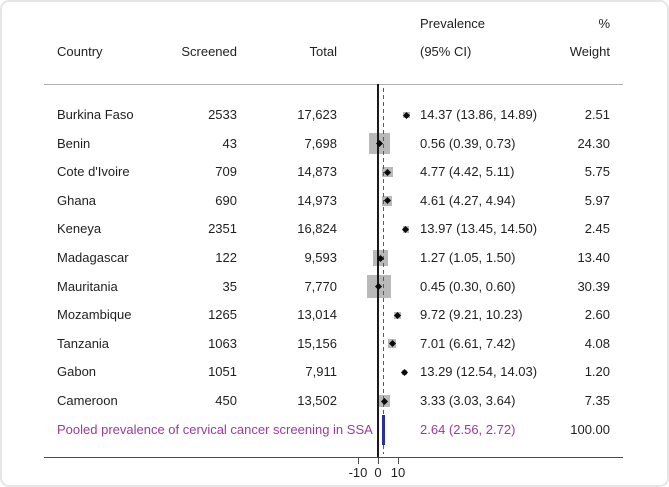 The height and width of the screenshot is (487, 669). I want to click on country-cell: Gabon, so click(77, 372).